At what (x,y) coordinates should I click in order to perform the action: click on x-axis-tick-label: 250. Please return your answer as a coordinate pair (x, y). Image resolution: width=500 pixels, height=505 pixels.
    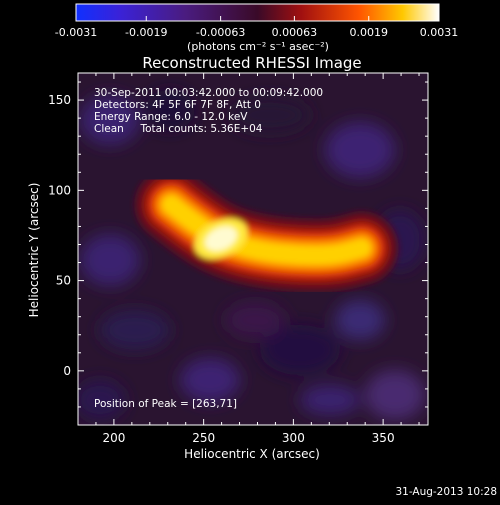
    Looking at the image, I should click on (203, 438).